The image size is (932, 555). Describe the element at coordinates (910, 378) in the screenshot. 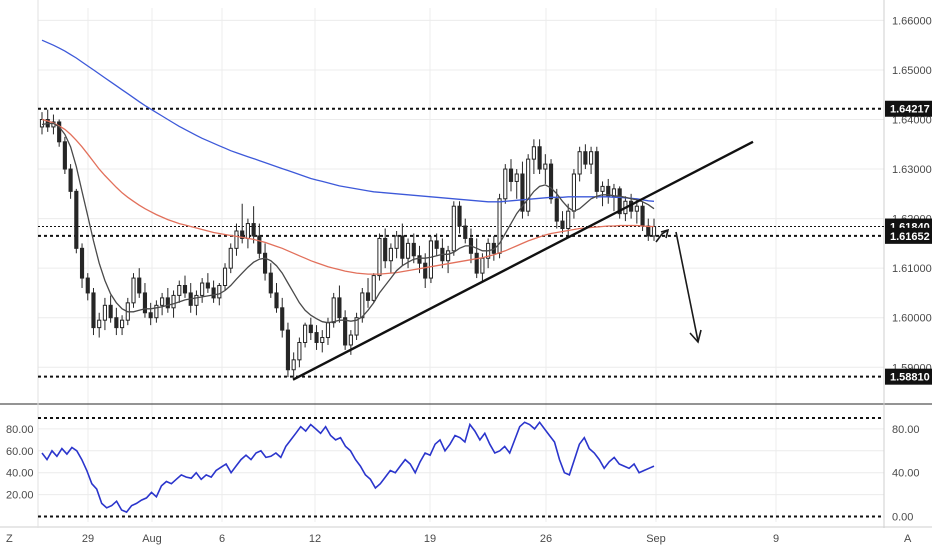

I see `price-level-tag-label: 1.58810` at that location.